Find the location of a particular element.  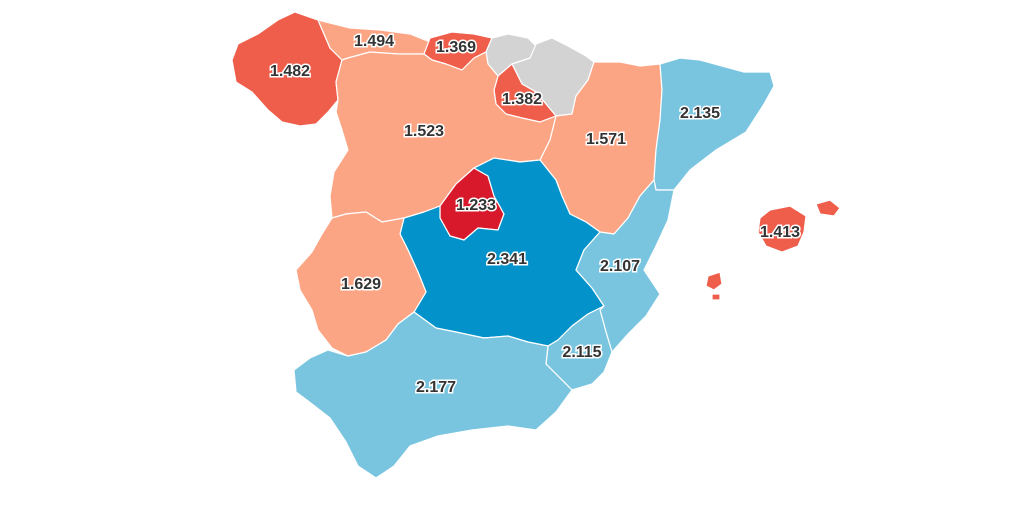

value-label-aragon: 1.571 is located at coordinates (606, 139).